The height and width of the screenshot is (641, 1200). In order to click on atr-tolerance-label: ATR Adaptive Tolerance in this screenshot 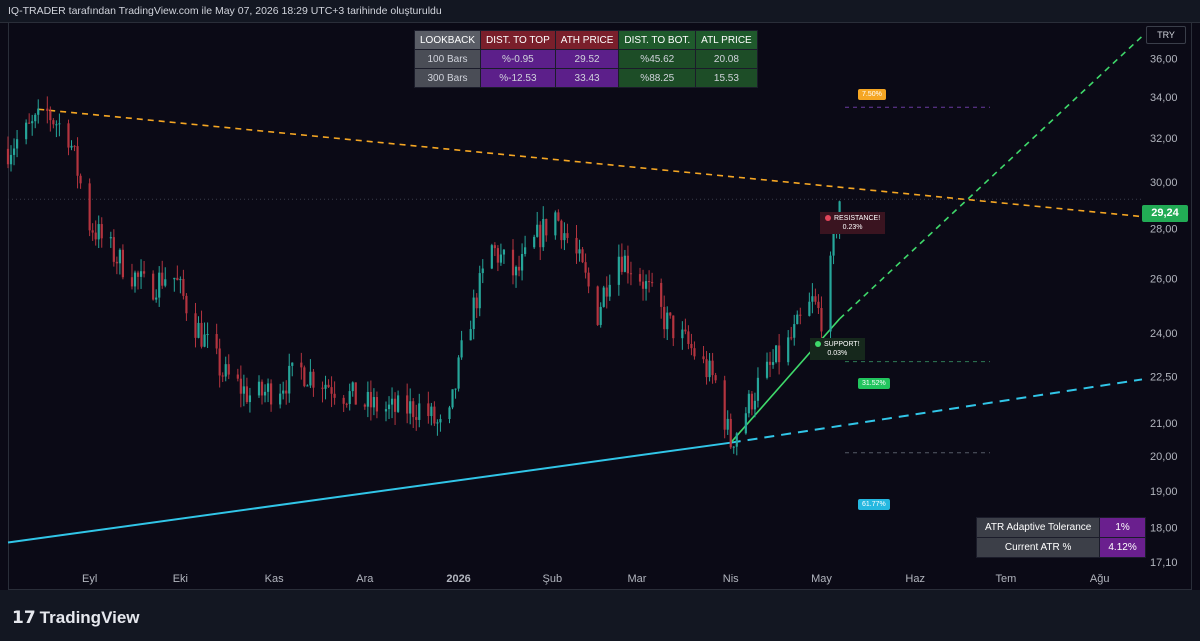, I will do `click(1038, 527)`.